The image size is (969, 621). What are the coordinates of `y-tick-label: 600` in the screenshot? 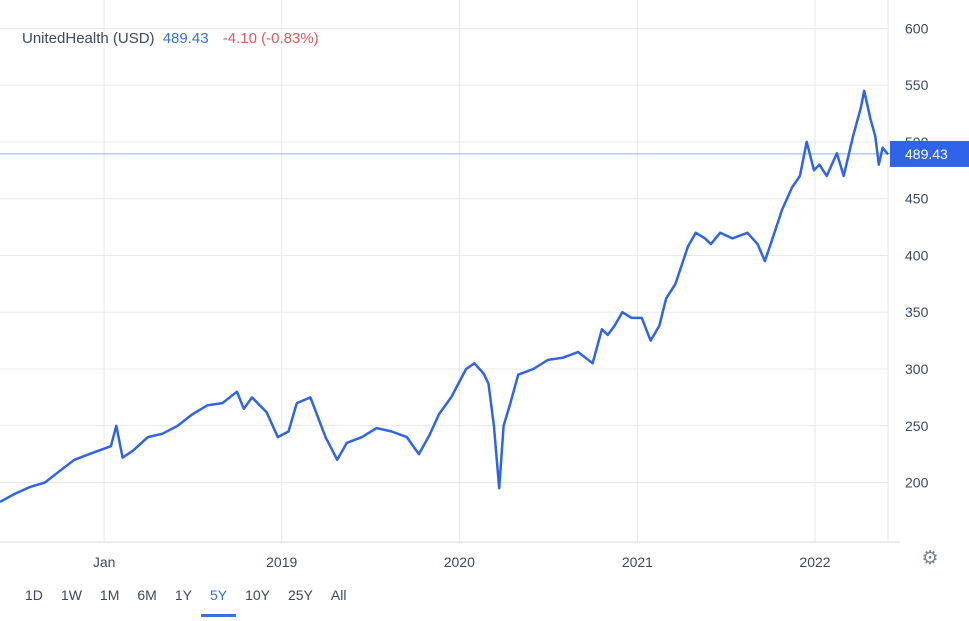 It's located at (917, 28).